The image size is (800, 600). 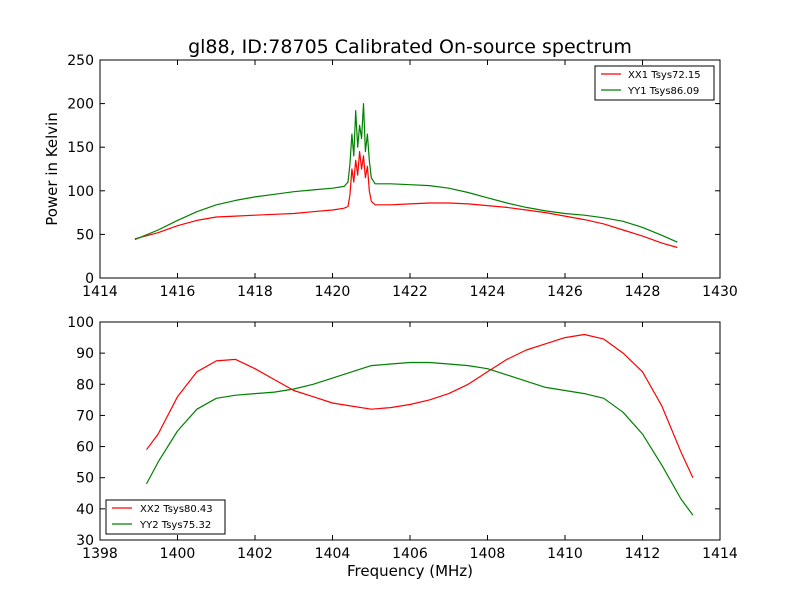 What do you see at coordinates (80, 61) in the screenshot?
I see `top-y-tick-label: 250` at bounding box center [80, 61].